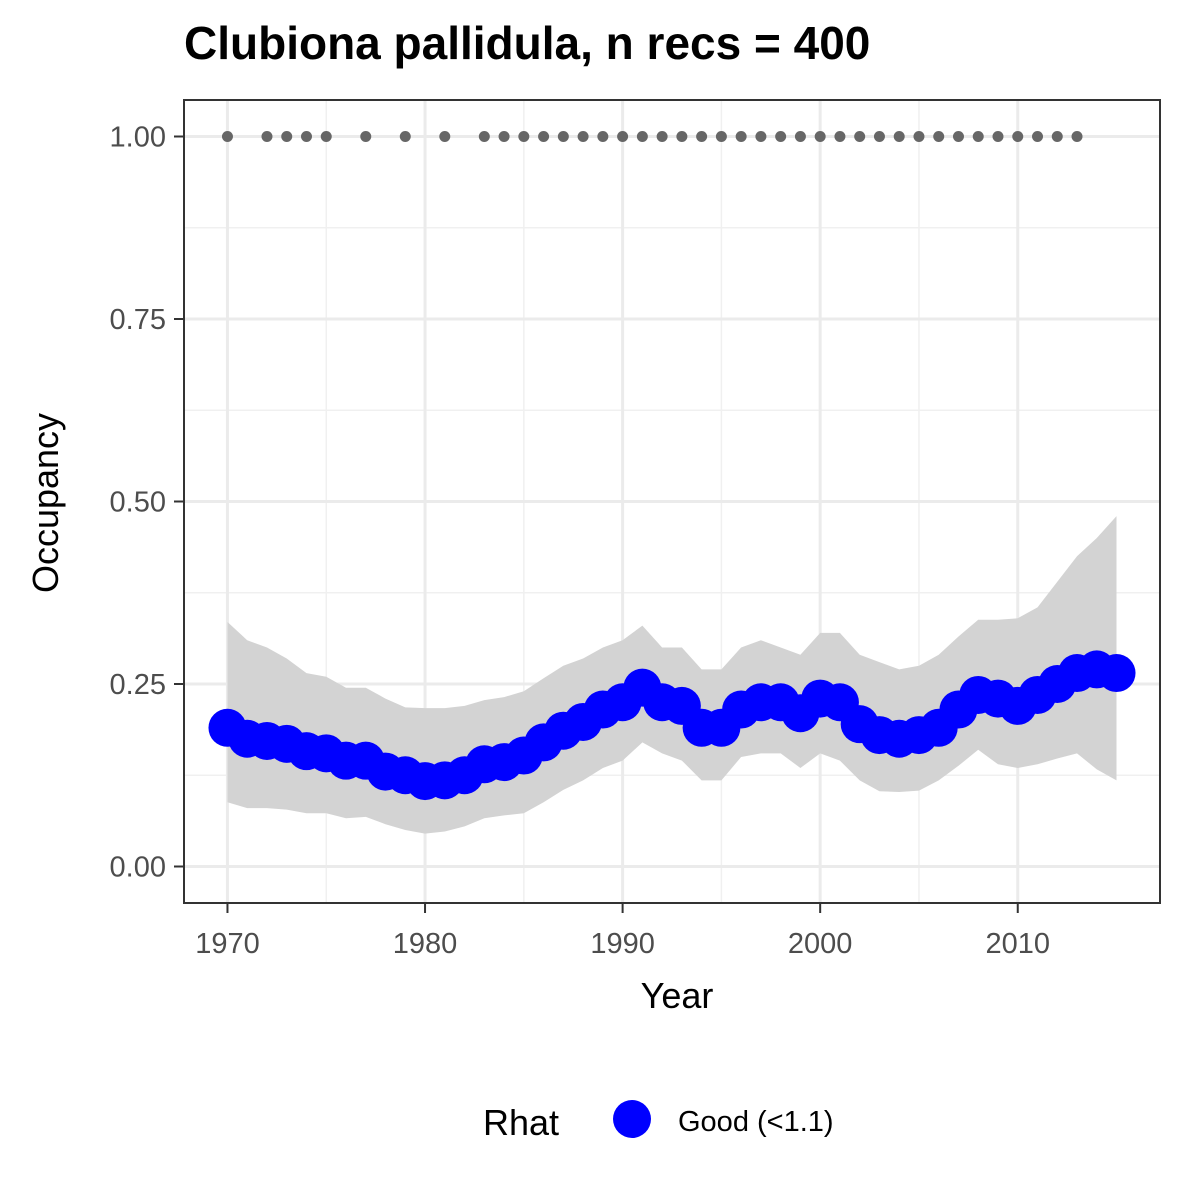 This screenshot has height=1200, width=1200. Describe the element at coordinates (138, 138) in the screenshot. I see `y-tick-label: 1.00` at that location.